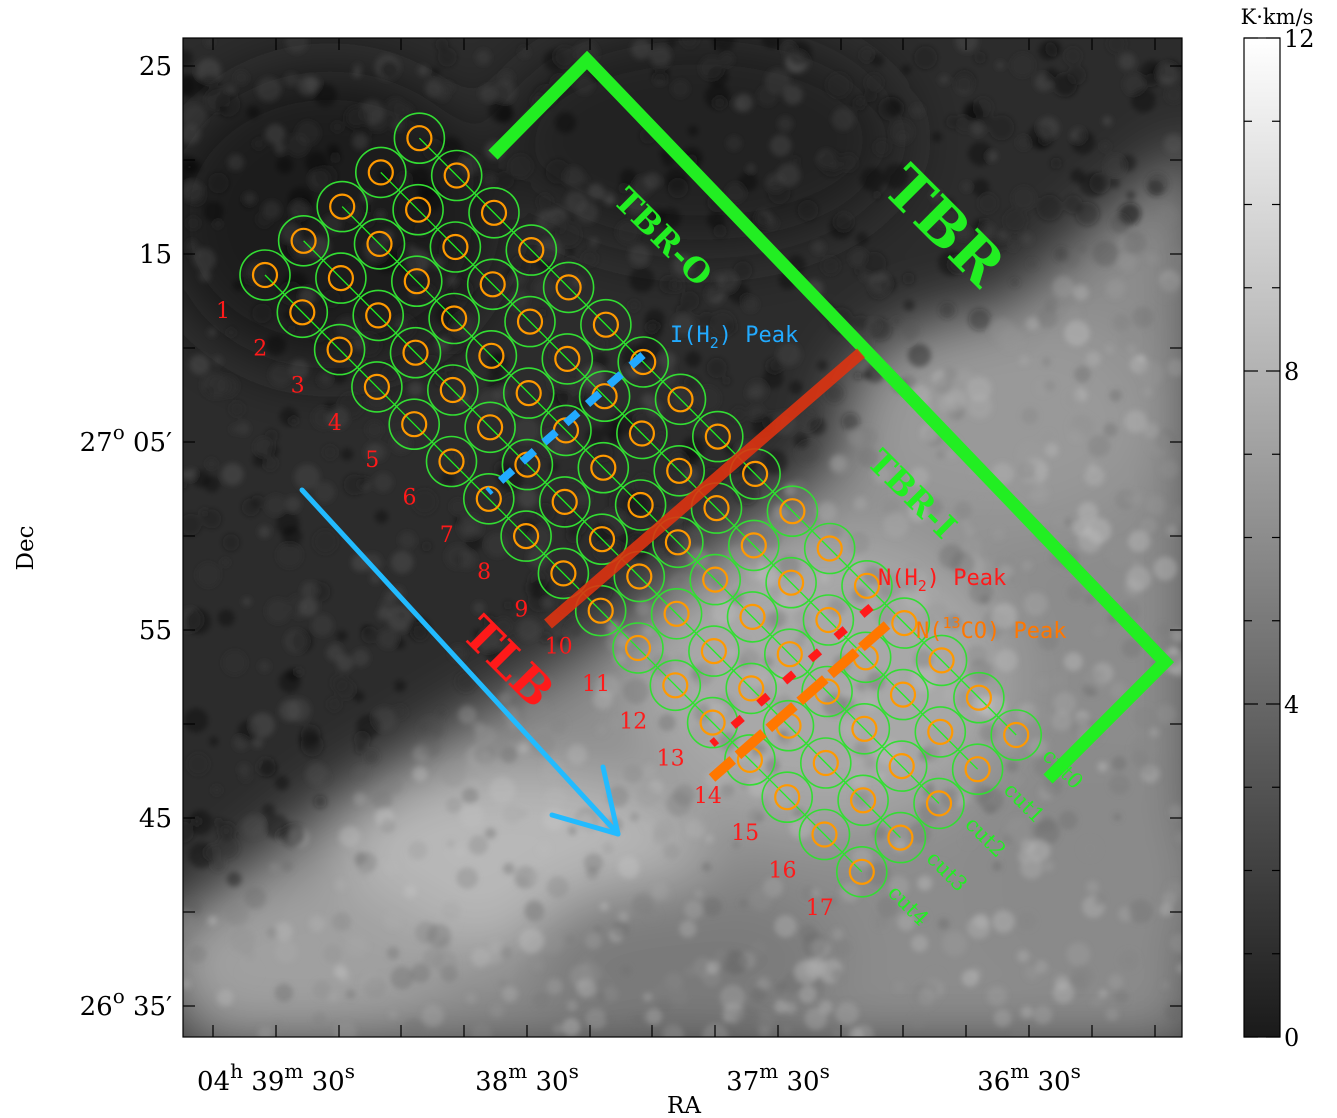 Image resolution: width=1337 pixels, height=1118 pixels. I want to click on i-h2-peak-line, so click(565, 423).